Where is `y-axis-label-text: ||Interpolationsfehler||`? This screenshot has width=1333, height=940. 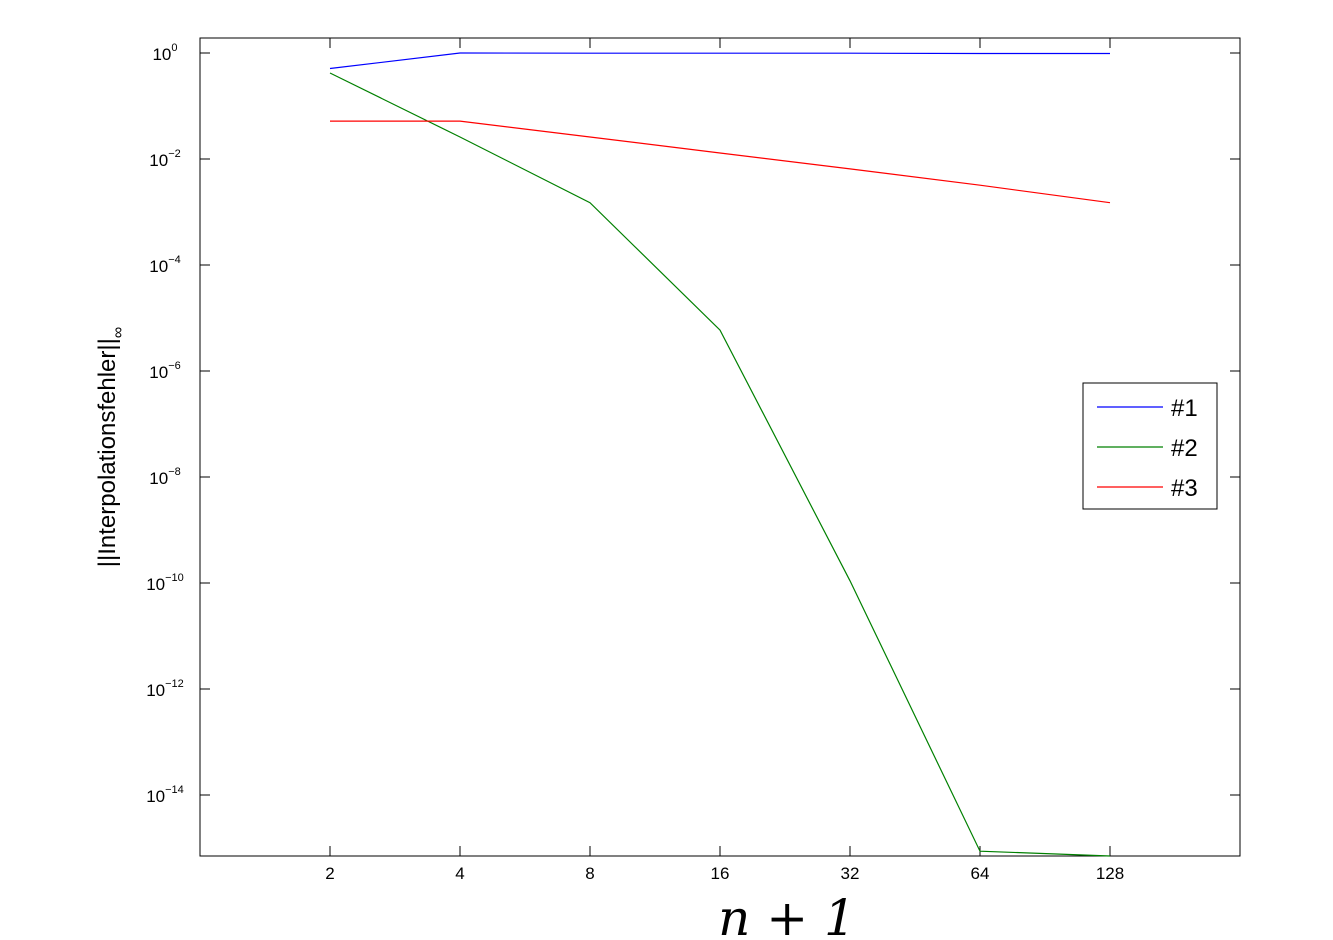 y-axis-label-text: ||Interpolationsfehler|| is located at coordinates (107, 452).